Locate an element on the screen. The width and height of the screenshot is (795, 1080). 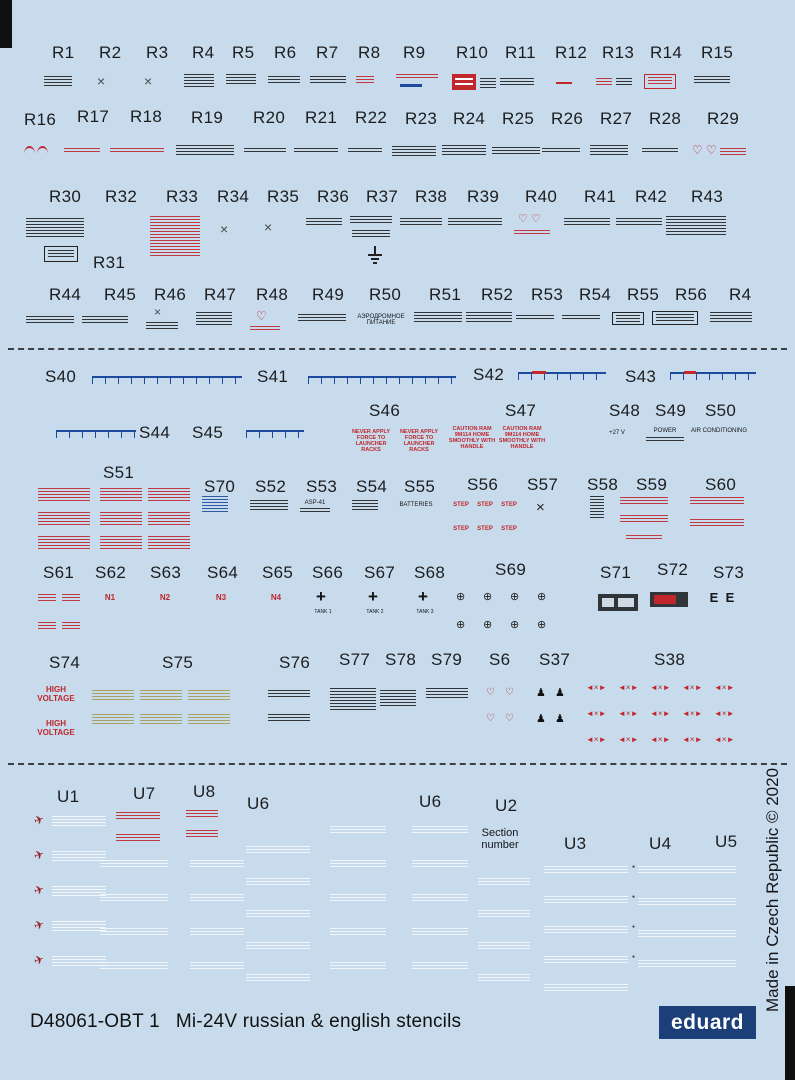
arc-mark is located at coordinates (42, 150).